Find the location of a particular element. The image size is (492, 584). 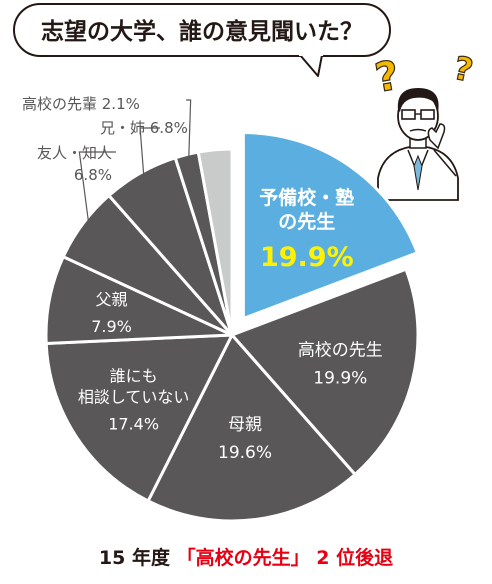

slice-label-4-0: 父親 is located at coordinates (112, 299).